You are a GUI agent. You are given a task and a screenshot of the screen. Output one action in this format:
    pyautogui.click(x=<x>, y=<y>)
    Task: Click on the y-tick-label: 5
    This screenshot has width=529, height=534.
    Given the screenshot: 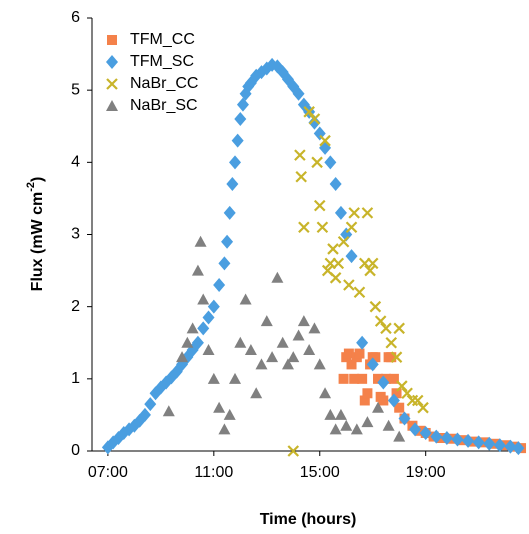 What is the action you would take?
    pyautogui.click(x=75, y=89)
    